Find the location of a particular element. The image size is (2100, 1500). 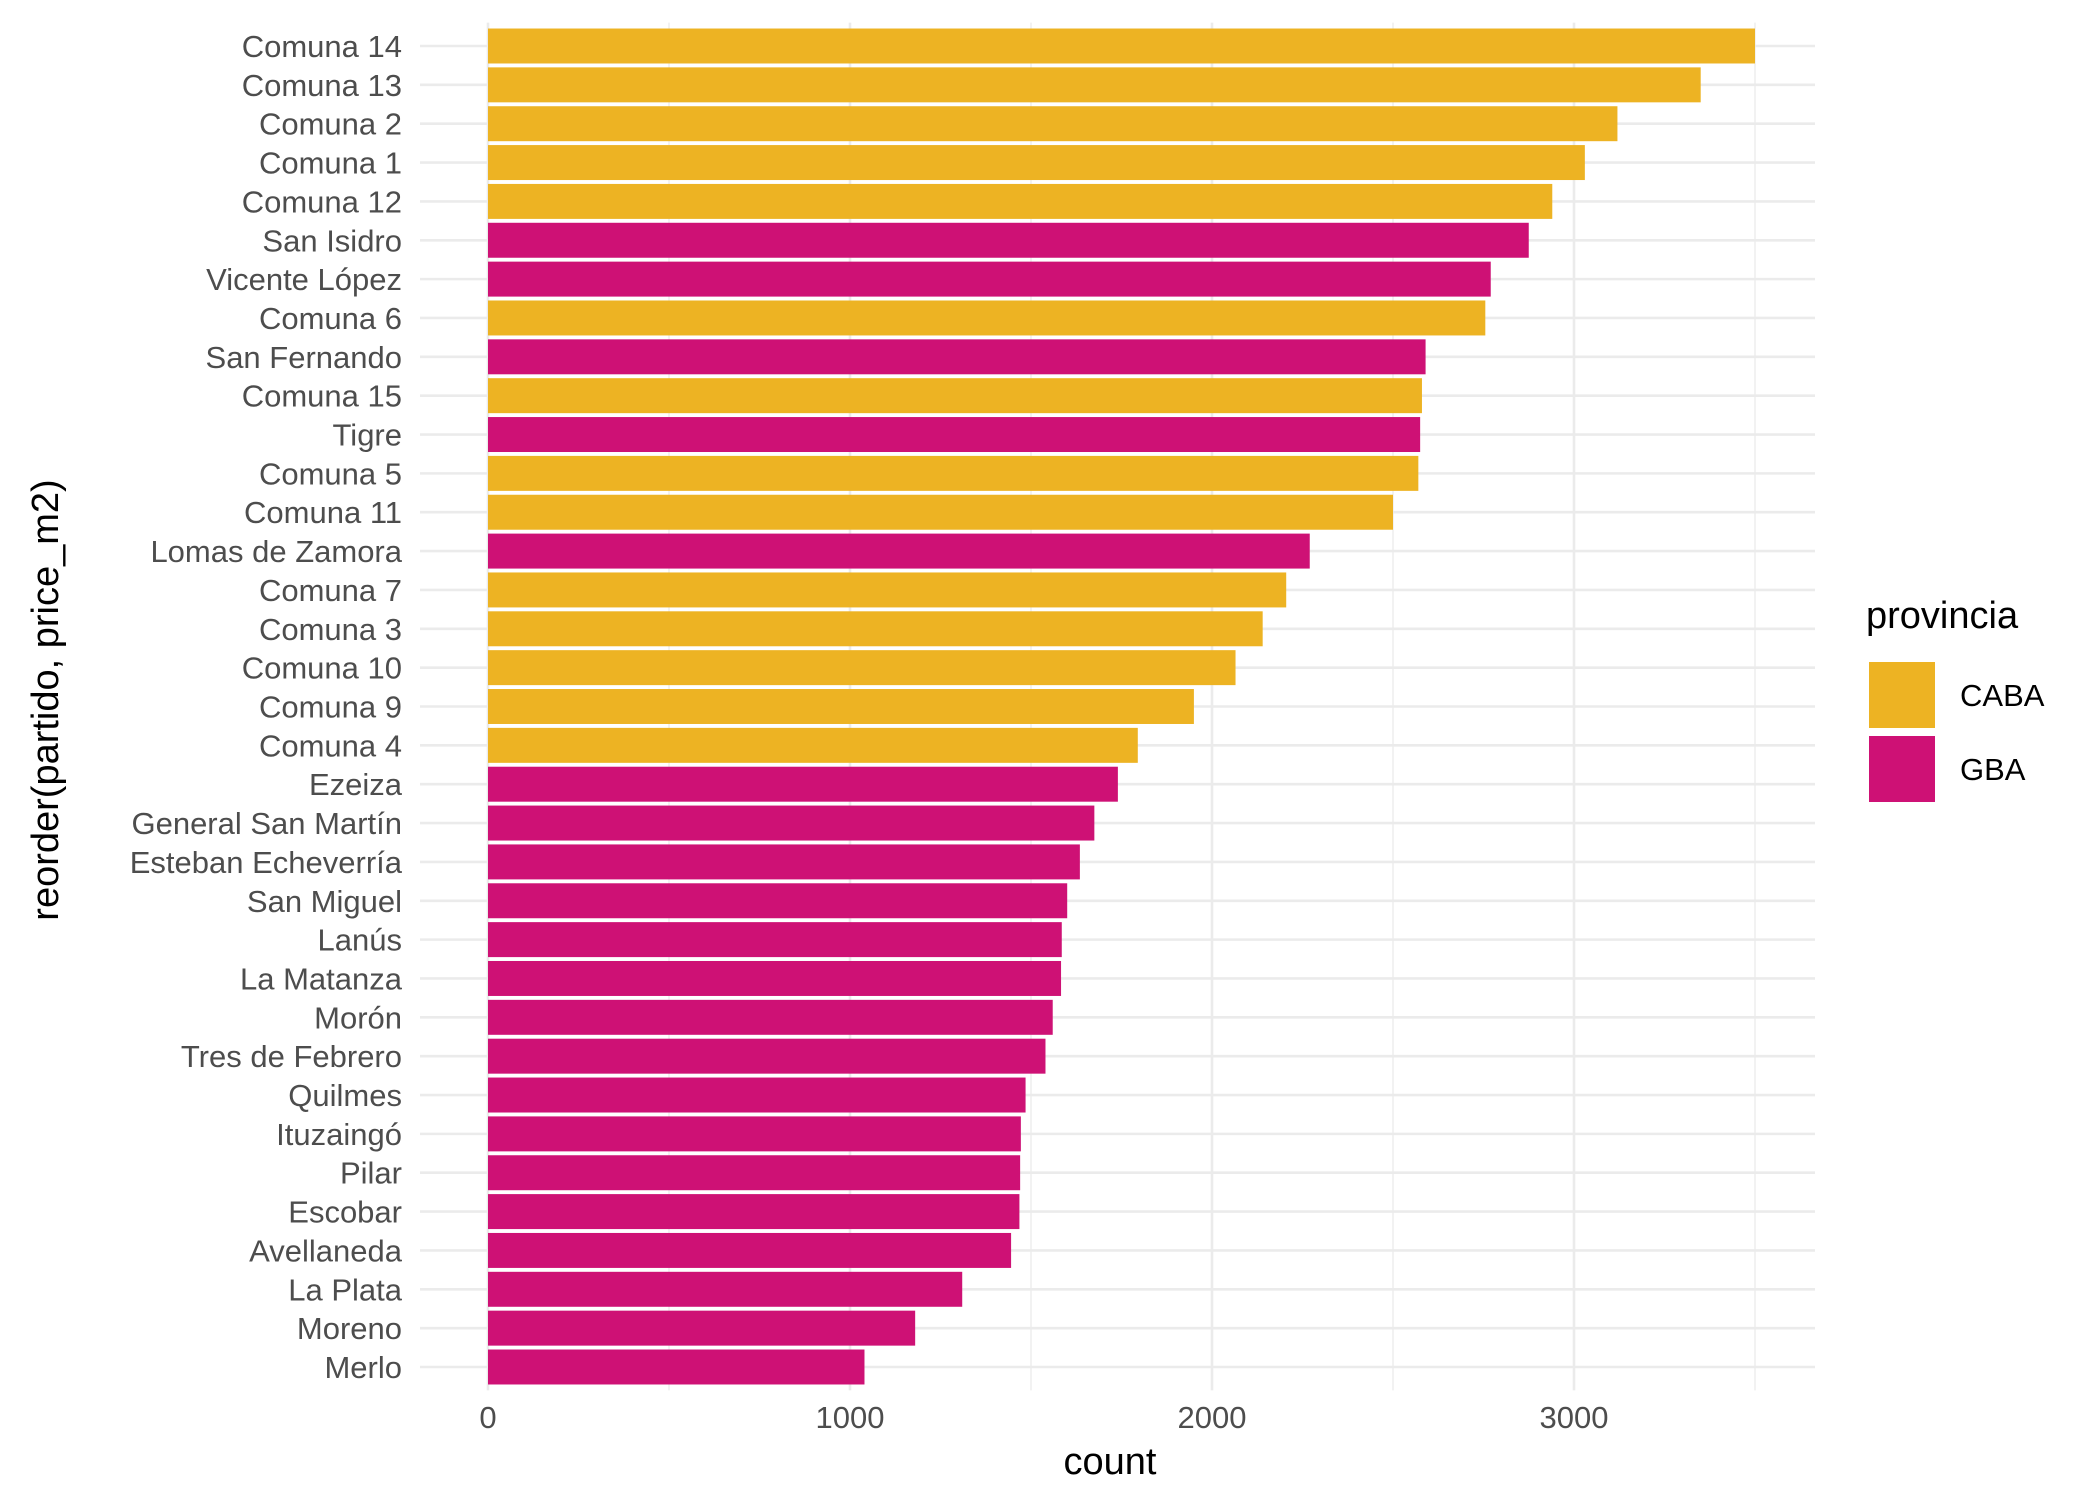

y-tick-label: Comuna 12 is located at coordinates (322, 201).